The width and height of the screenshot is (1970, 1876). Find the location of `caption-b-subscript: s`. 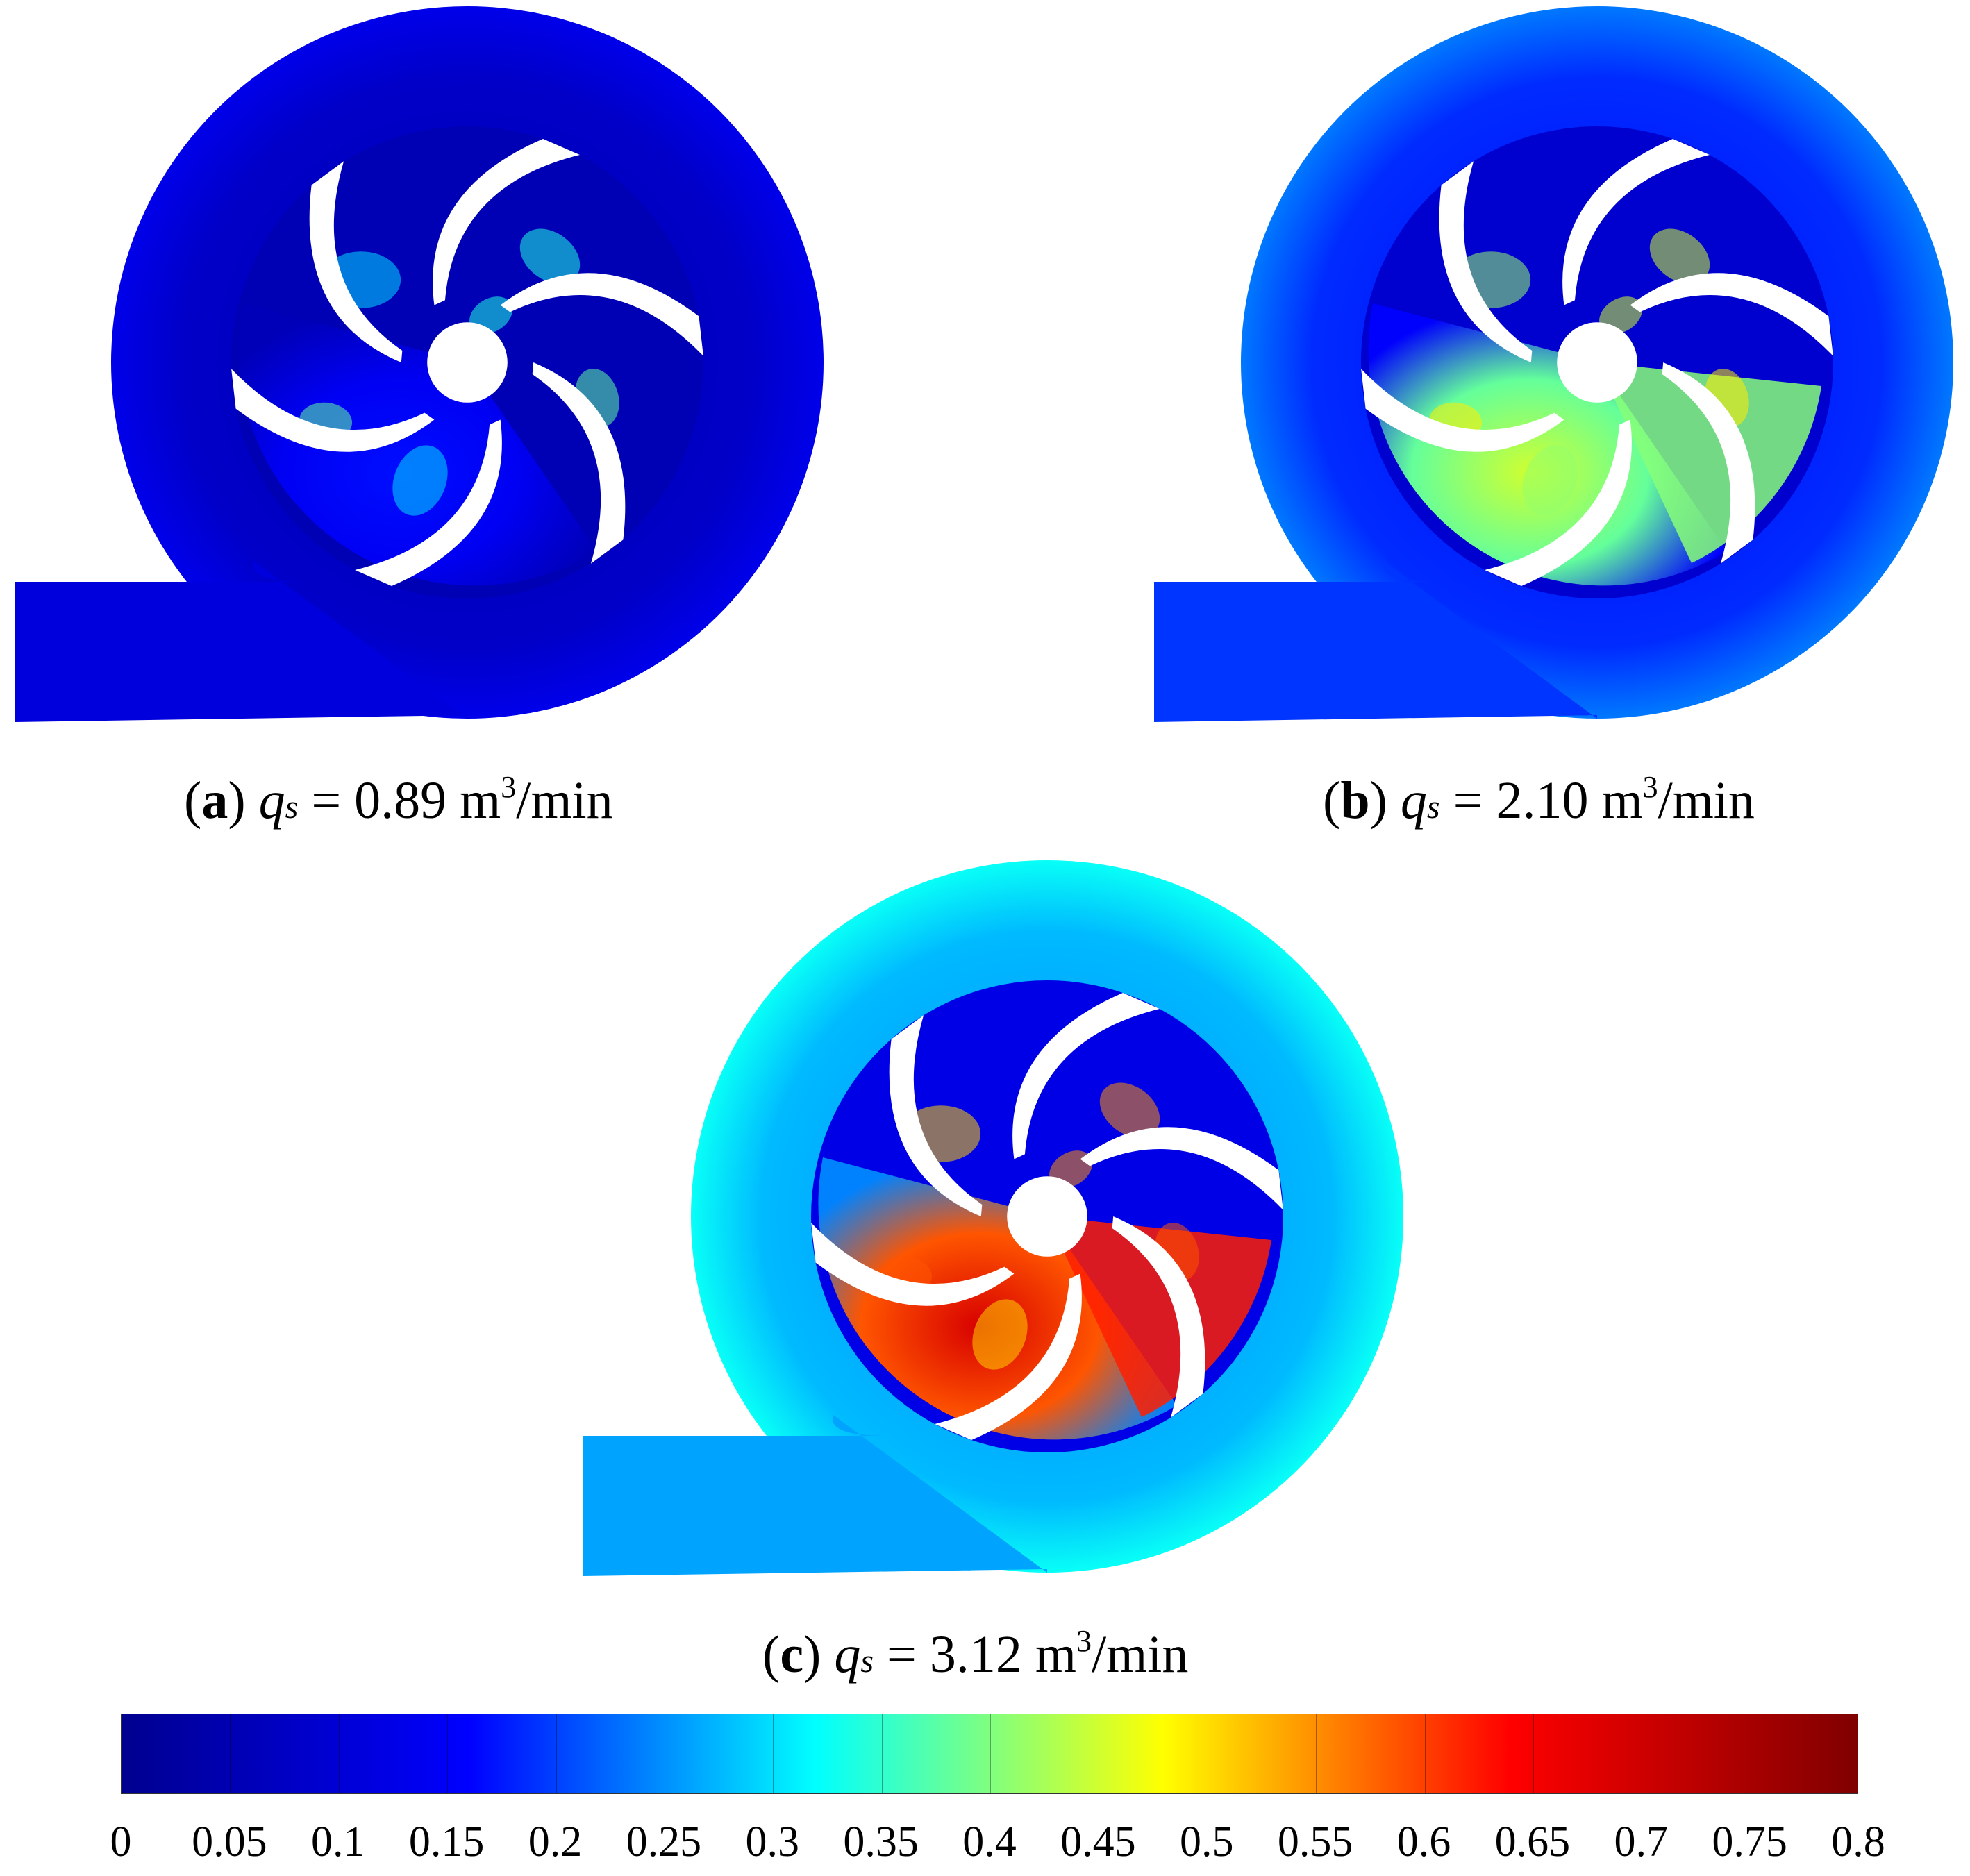

caption-b-subscript: s is located at coordinates (1433, 807).